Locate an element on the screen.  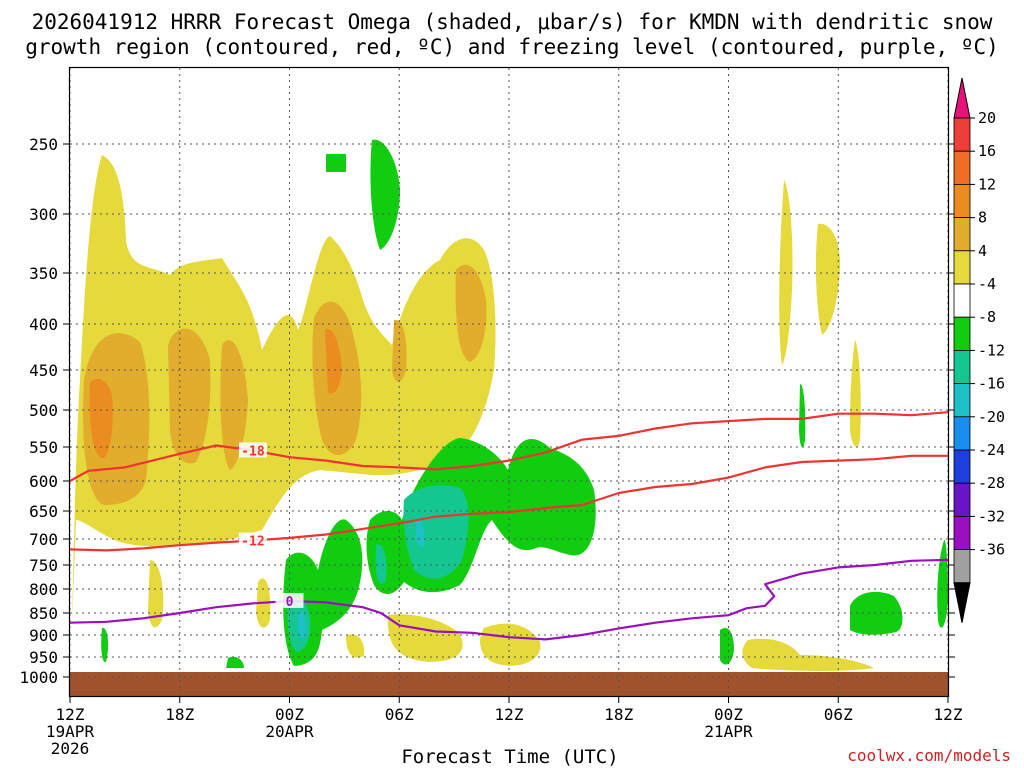
y-tick-label: 800 is located at coordinates (43, 589).